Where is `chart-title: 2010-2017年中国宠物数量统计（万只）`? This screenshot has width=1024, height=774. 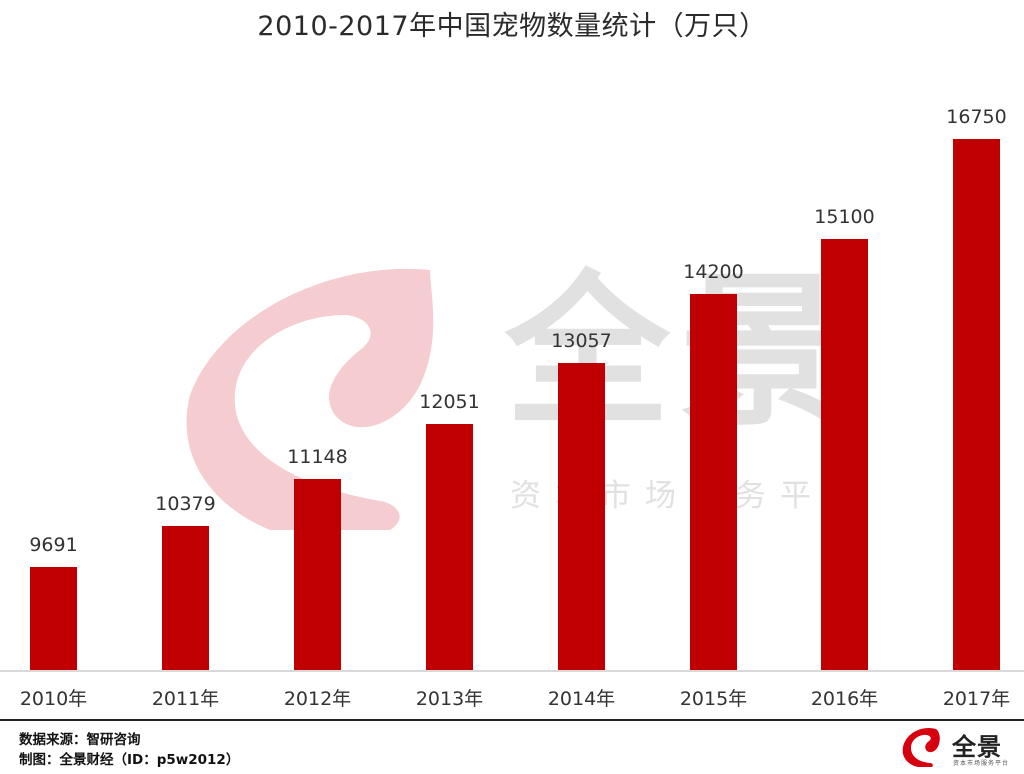
chart-title: 2010-2017年中国宠物数量统计（万只） is located at coordinates (512, 26).